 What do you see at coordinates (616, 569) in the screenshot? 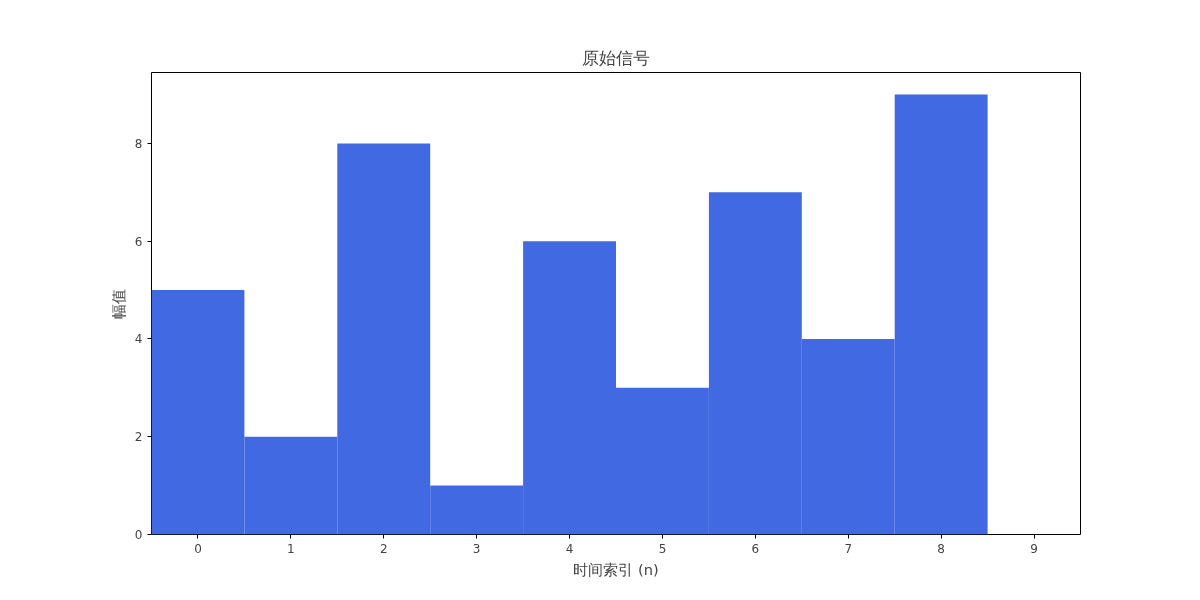
I see `x-axis-title: 时间索引 (n)` at bounding box center [616, 569].